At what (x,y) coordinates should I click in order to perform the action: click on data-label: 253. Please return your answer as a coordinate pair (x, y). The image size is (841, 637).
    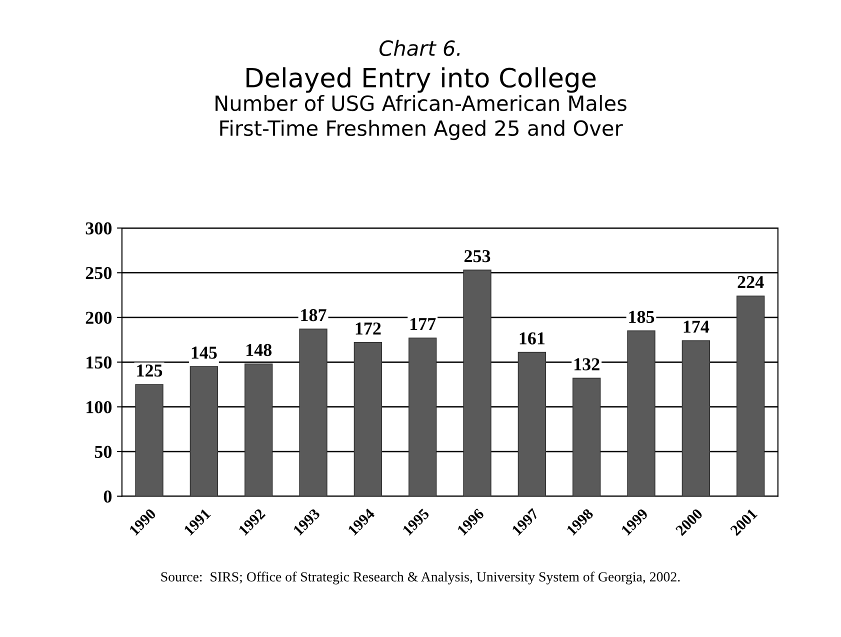
    Looking at the image, I should click on (477, 256).